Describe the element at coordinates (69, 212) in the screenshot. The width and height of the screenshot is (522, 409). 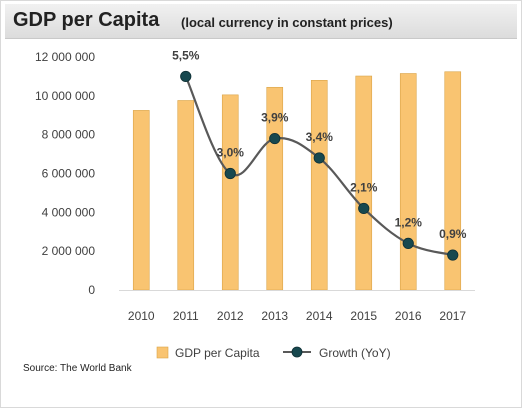
I see `y-tick-label: 4 000 000` at that location.